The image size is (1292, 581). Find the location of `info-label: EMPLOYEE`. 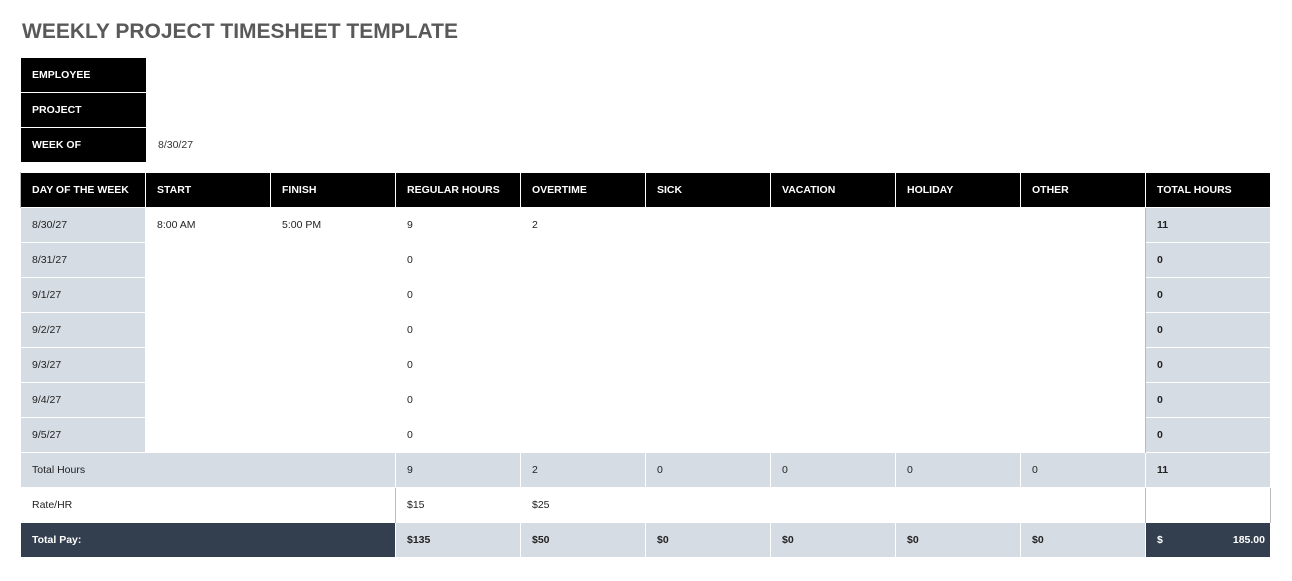

info-label: EMPLOYEE is located at coordinates (83, 75).